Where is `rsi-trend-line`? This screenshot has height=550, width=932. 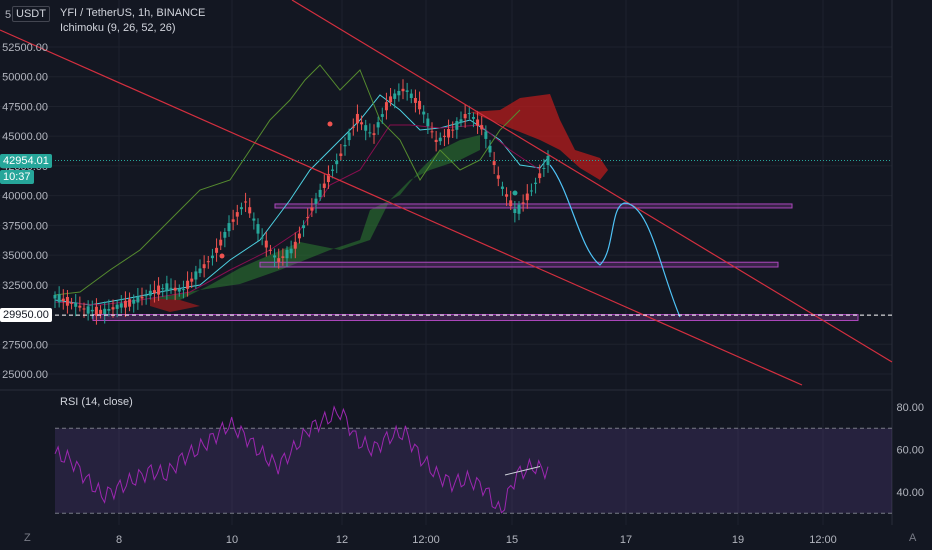
rsi-trend-line is located at coordinates (522, 471).